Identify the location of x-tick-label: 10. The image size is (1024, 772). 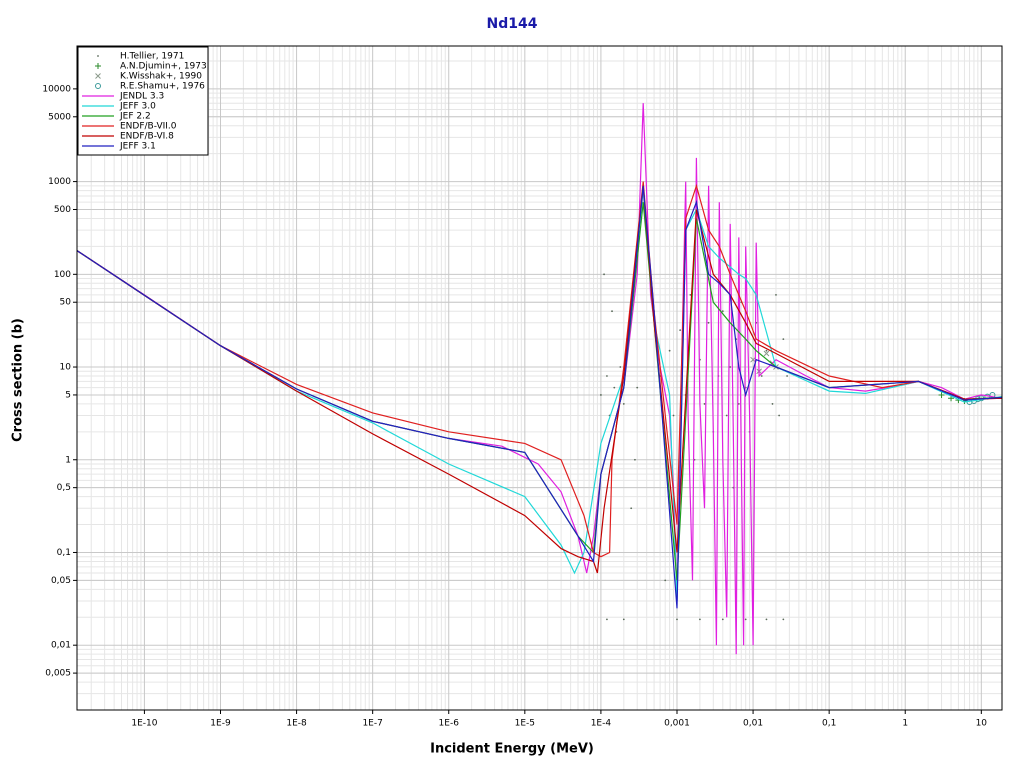
(982, 724).